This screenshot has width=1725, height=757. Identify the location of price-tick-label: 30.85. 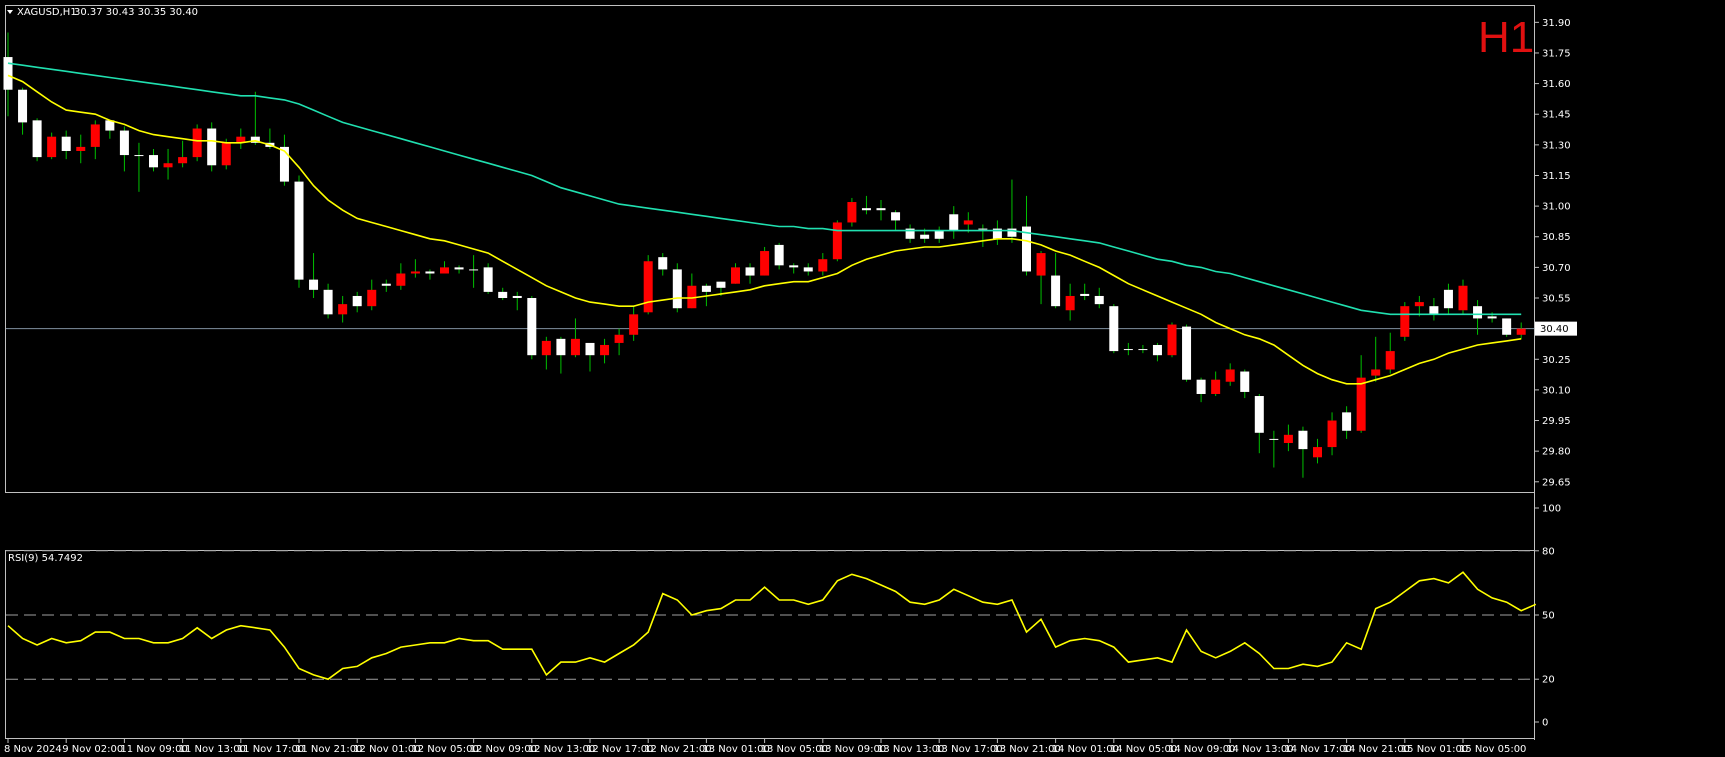
(1556, 237).